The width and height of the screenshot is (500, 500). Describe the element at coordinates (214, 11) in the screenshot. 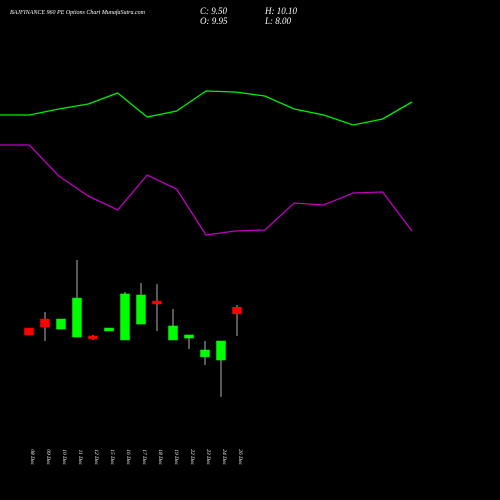

I see `close-label: C: 9.50` at that location.